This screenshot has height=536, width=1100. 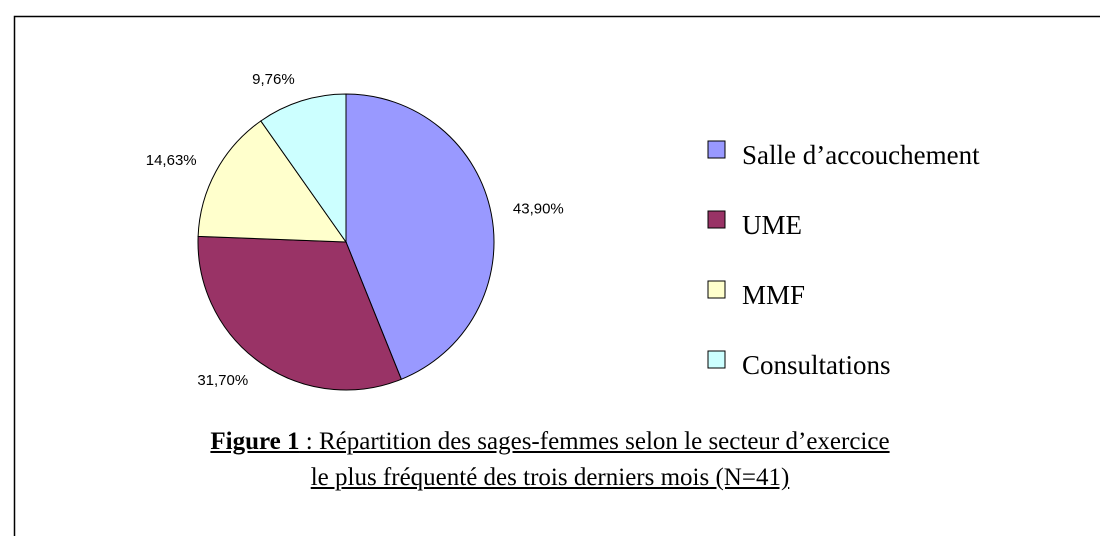 I want to click on figure-label: Figure 1, so click(x=255, y=441).